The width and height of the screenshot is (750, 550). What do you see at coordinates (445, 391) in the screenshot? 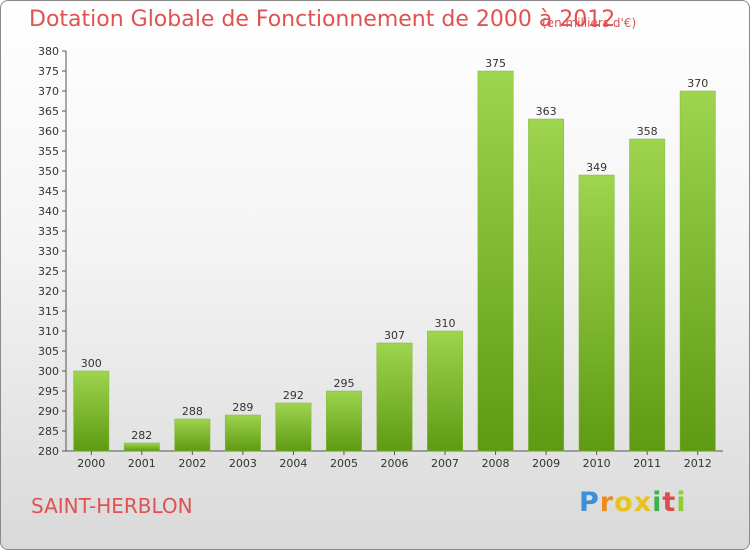
I see `bar-2007` at bounding box center [445, 391].